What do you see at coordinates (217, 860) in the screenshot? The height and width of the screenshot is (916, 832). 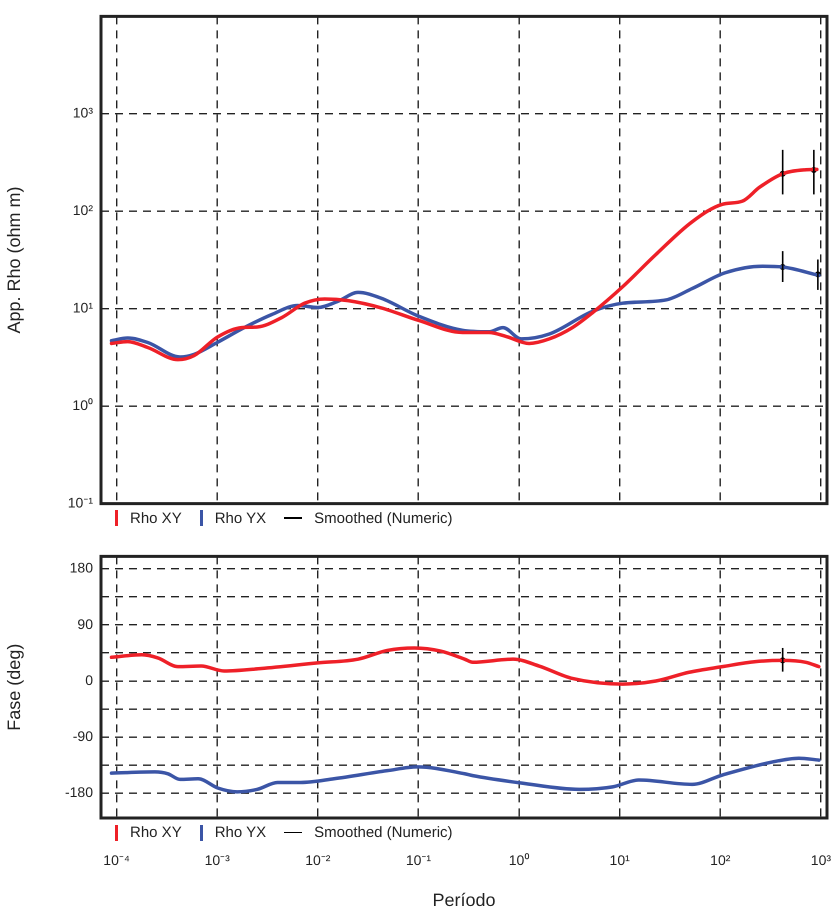 I see `x-tick-label: 10⁻³` at bounding box center [217, 860].